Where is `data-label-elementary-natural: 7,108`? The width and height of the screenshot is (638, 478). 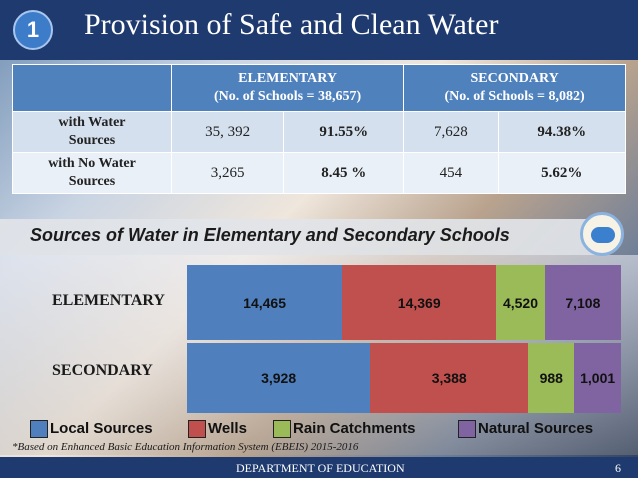
data-label-elementary-natural: 7,108 is located at coordinates (583, 302).